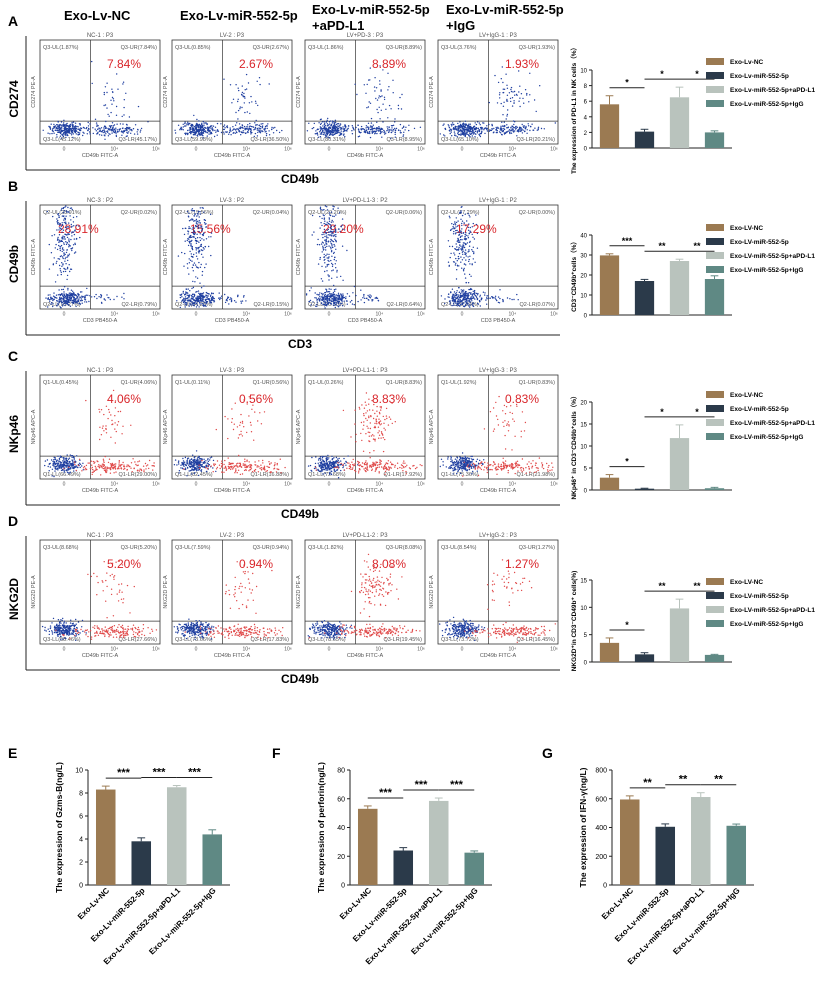 This screenshot has height=1005, width=820. Describe the element at coordinates (327, 640) in the screenshot. I see `quadrant-ll-label: Q3-LL(78.65%)` at that location.